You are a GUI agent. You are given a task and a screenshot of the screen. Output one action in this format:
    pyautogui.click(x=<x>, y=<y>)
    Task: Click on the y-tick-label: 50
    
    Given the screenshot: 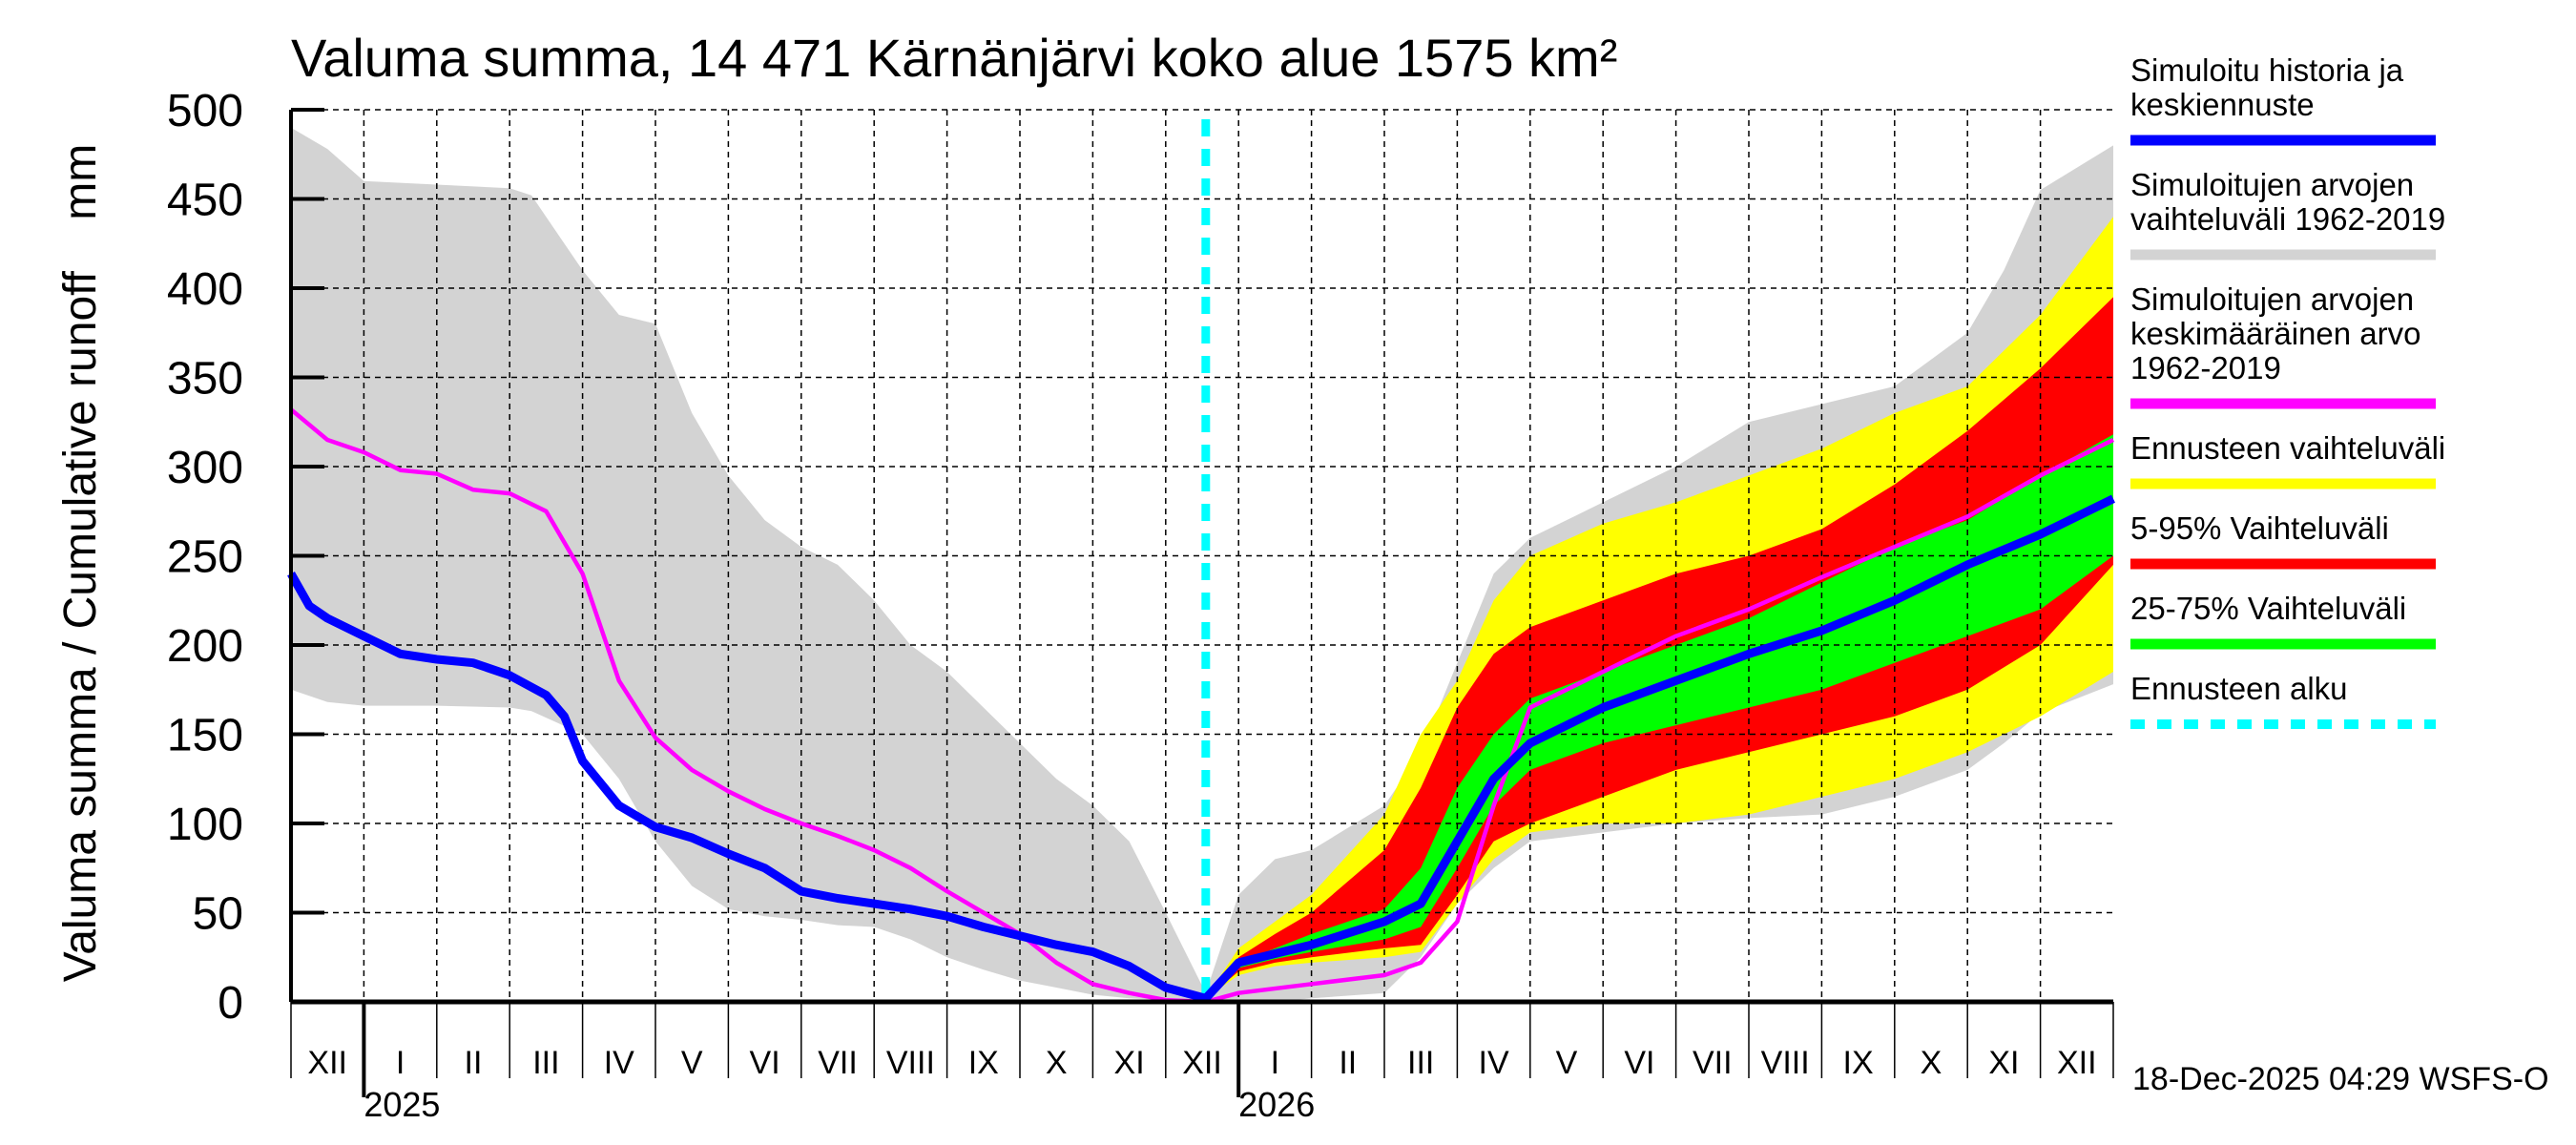 What is the action you would take?
    pyautogui.click(x=218, y=914)
    